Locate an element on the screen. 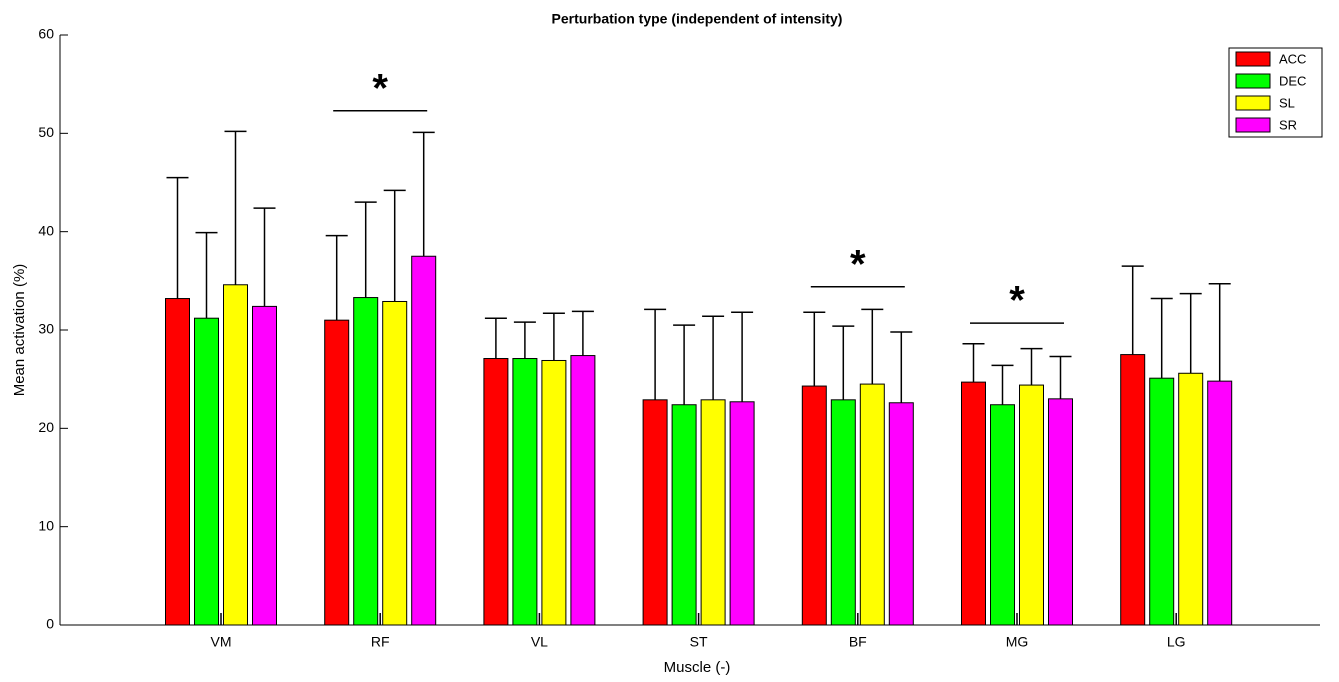 This screenshot has width=1339, height=682. x-tick-label: RF is located at coordinates (380, 642).